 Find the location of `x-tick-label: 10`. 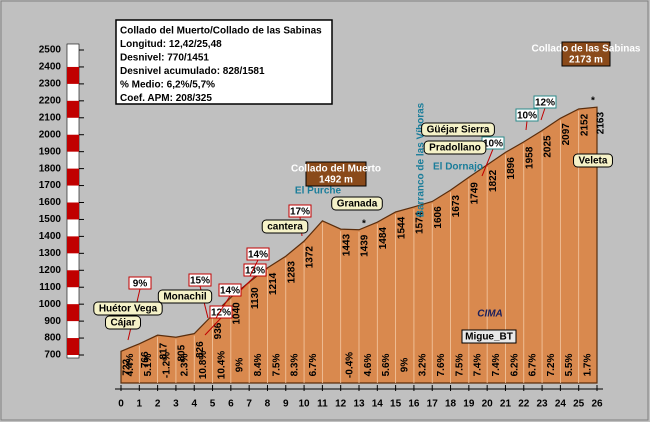

x-tick-label: 10 is located at coordinates (305, 404).